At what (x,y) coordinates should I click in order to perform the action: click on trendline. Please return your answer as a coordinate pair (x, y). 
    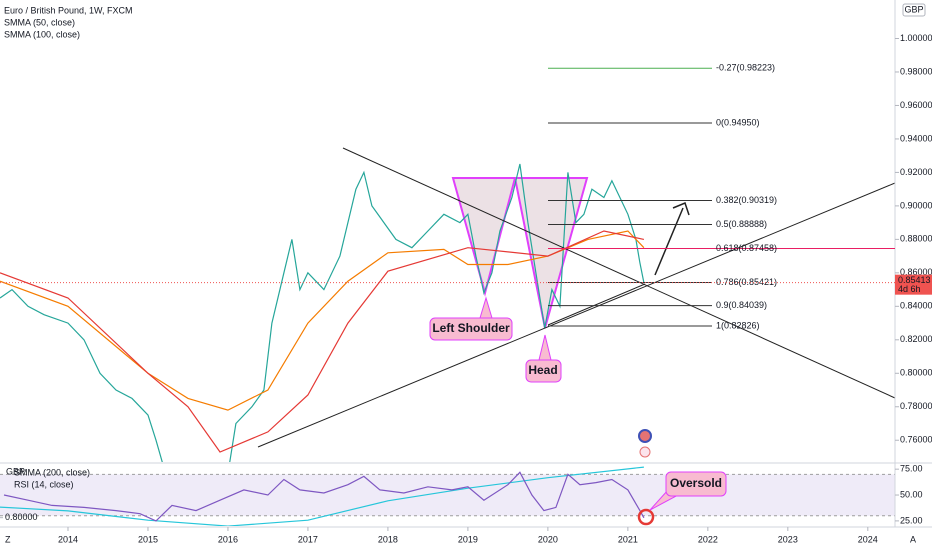
    Looking at the image, I should click on (596, 304).